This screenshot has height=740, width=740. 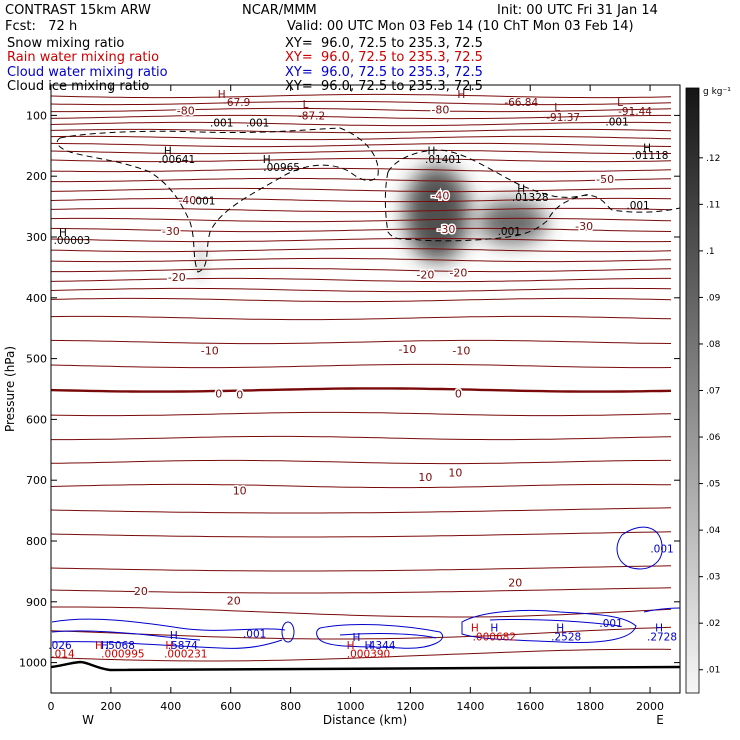 I want to click on y-tick-label: 200, so click(x=36, y=176).